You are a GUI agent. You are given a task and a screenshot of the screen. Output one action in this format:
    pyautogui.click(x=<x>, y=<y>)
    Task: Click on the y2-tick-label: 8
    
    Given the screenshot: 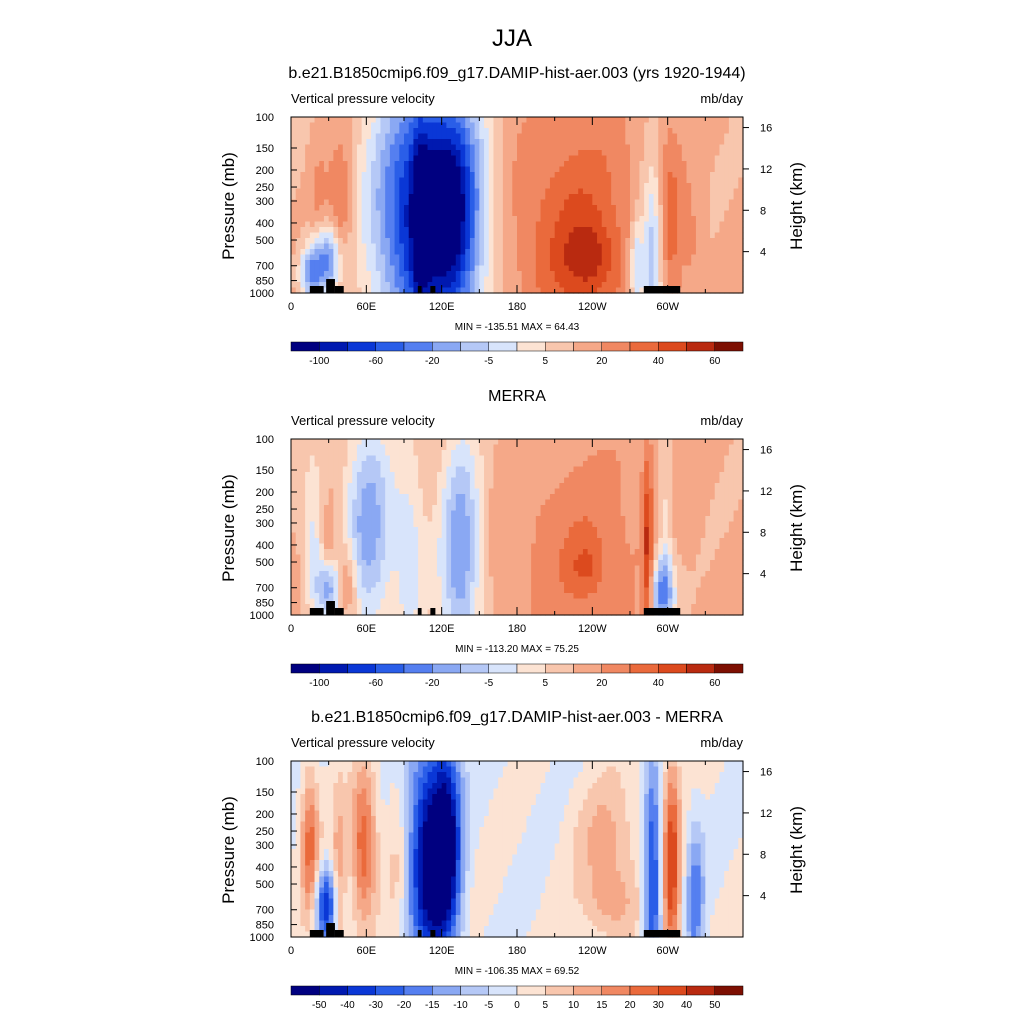 What is the action you would take?
    pyautogui.click(x=763, y=211)
    